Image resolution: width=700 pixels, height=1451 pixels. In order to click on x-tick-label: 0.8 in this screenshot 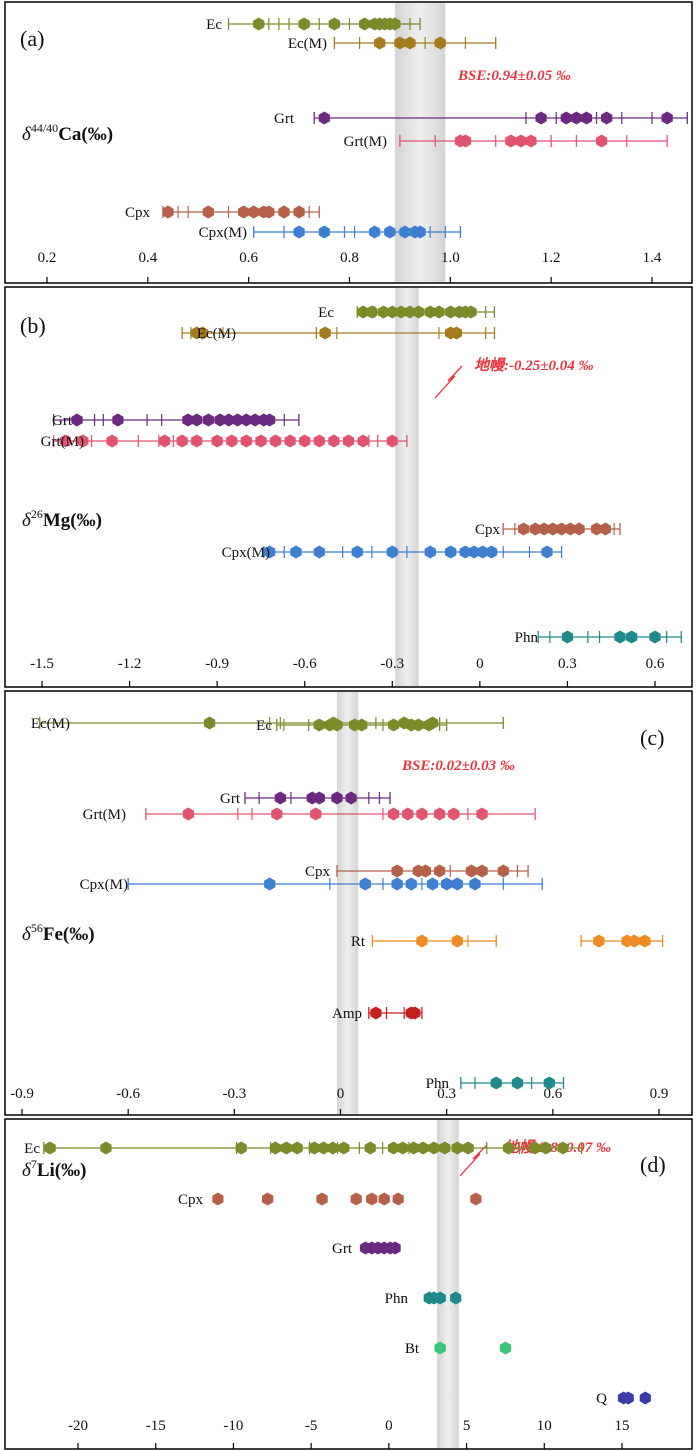, I will do `click(349, 258)`.